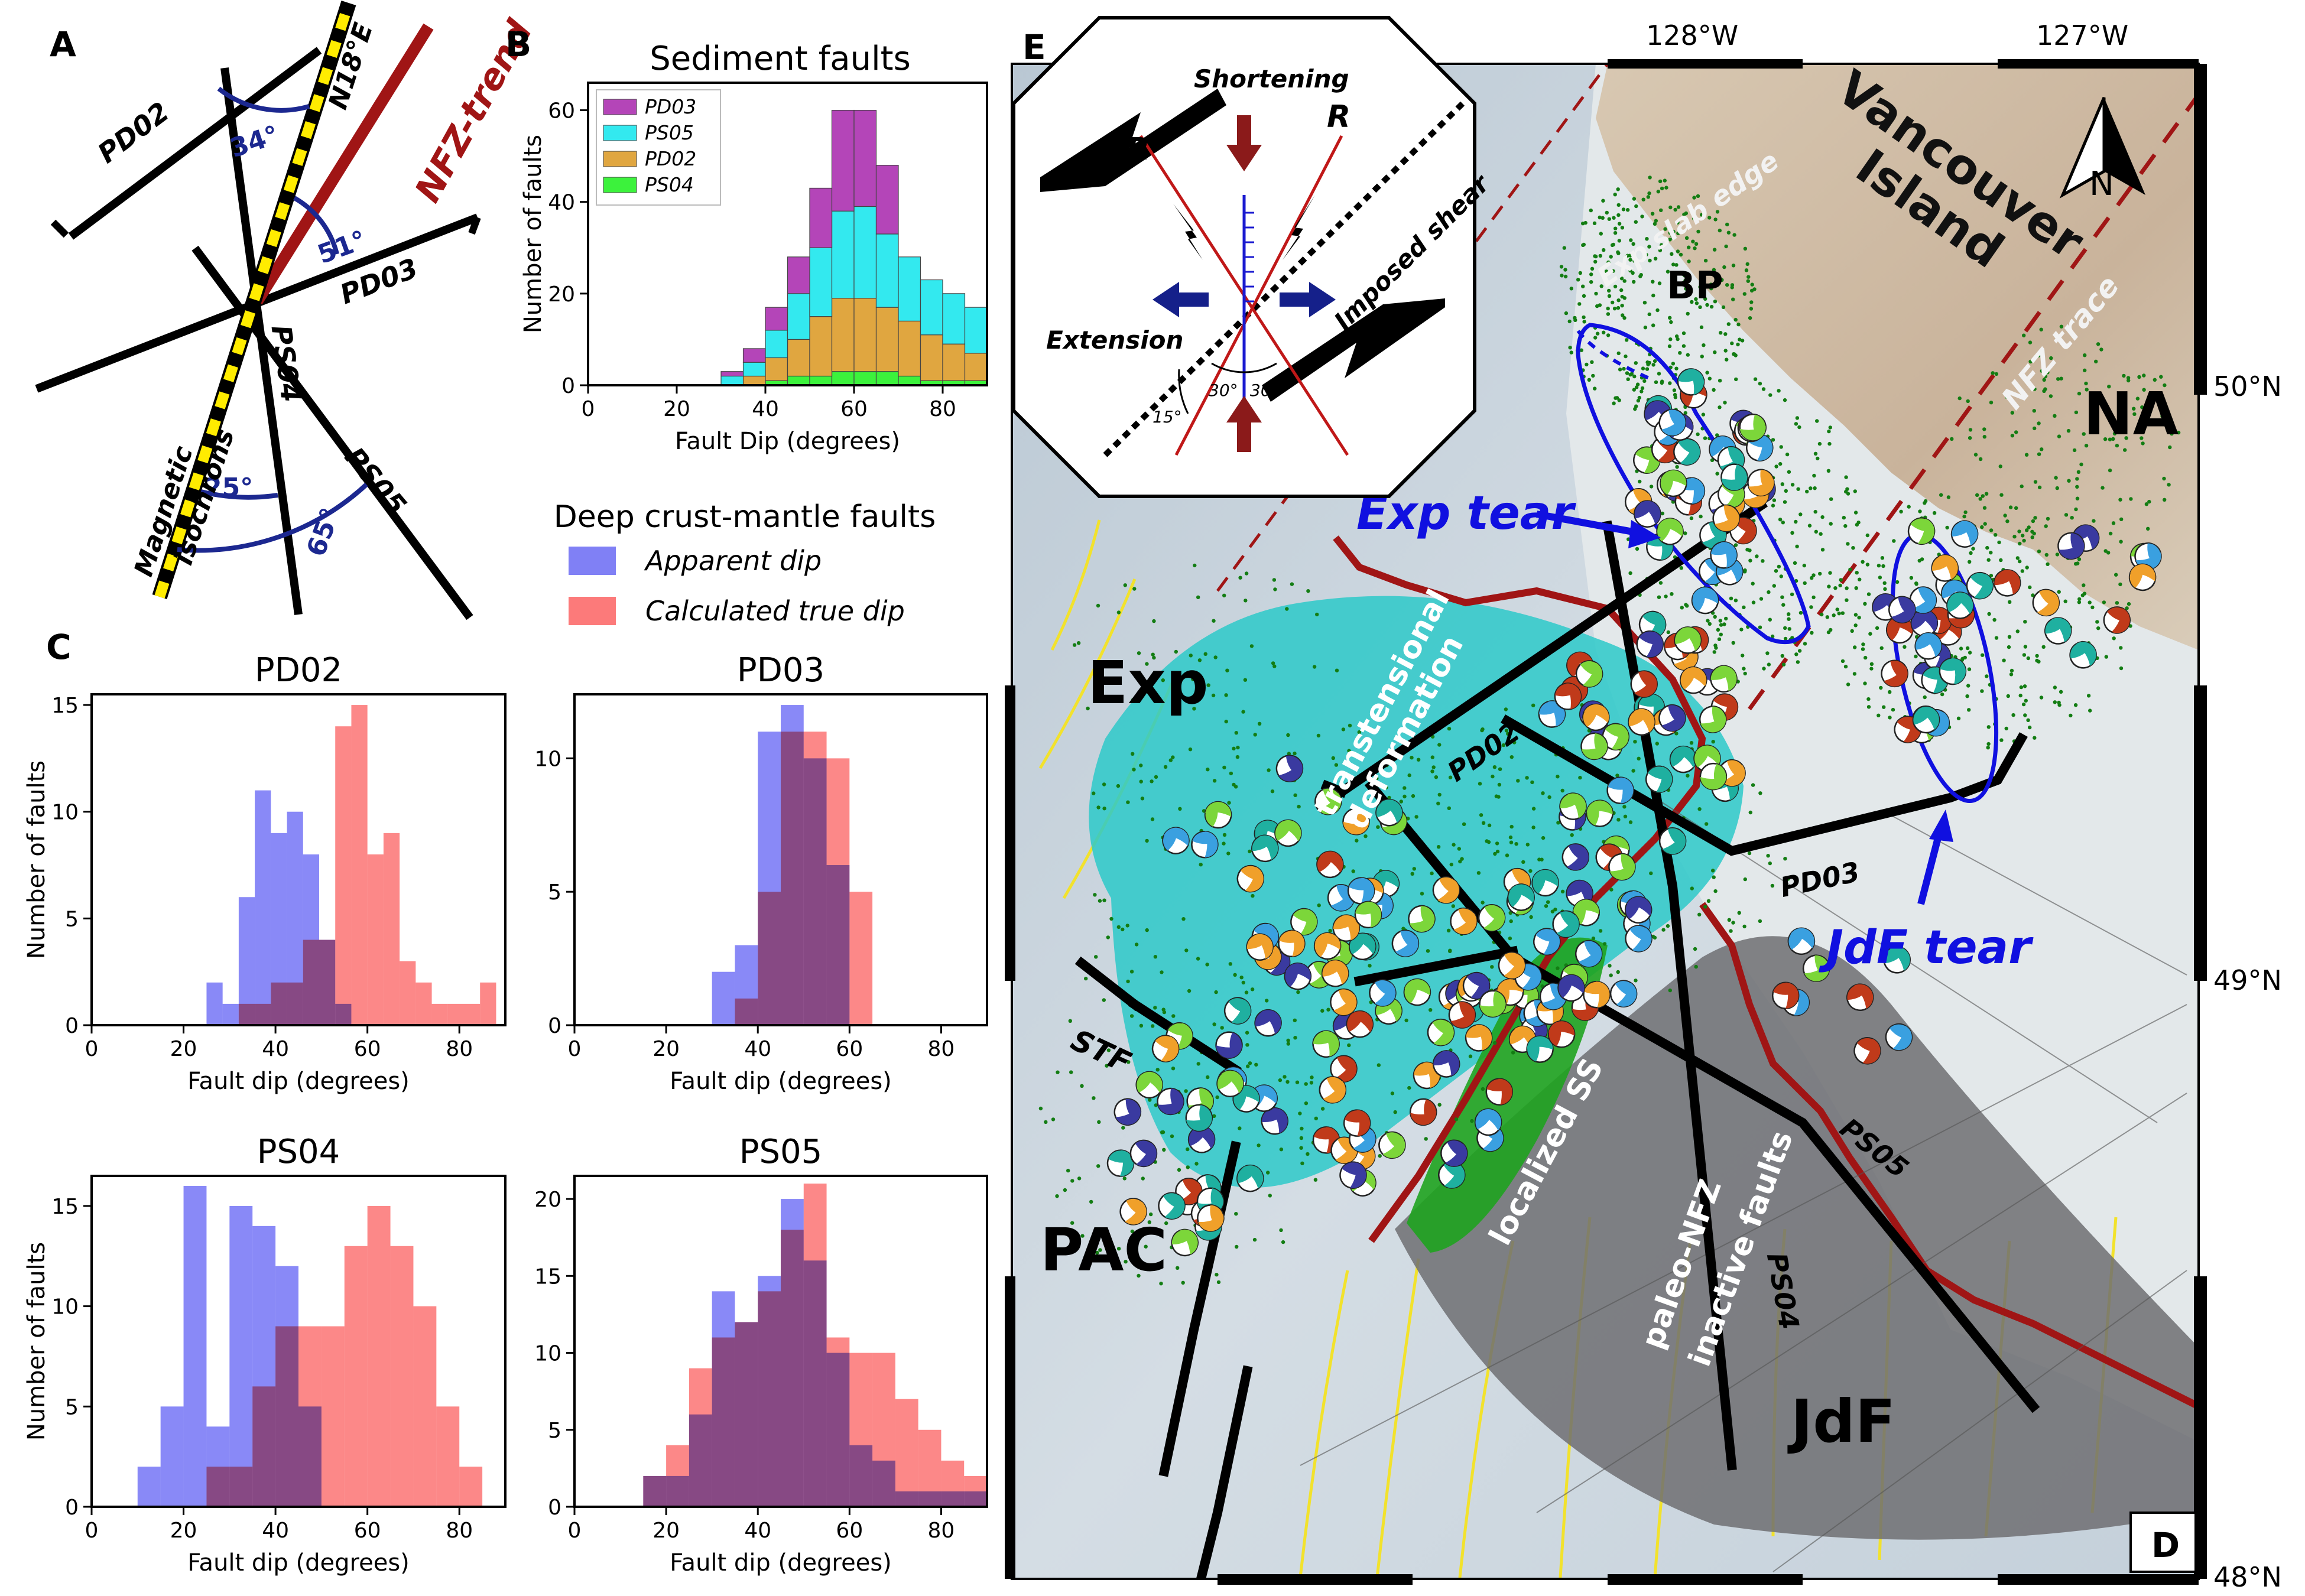 This screenshot has width=2305, height=1596. I want to click on ps05-xtick-label-1: 20, so click(666, 1531).